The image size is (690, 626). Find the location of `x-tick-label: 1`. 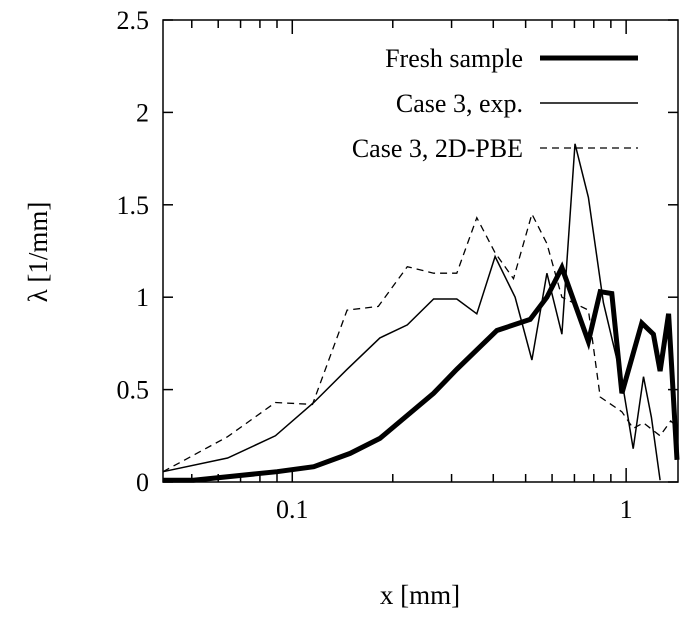

x-tick-label: 1 is located at coordinates (626, 509).